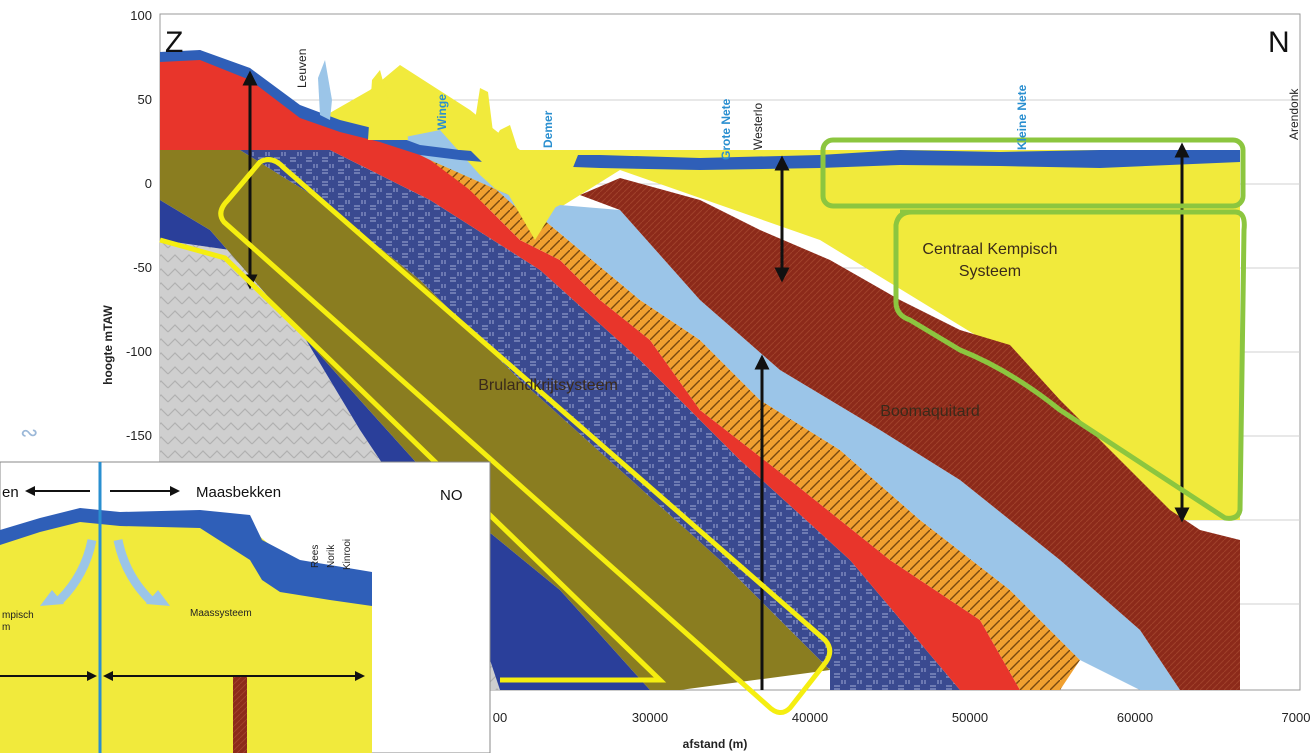 This screenshot has height=753, width=1314. What do you see at coordinates (726, 129) in the screenshot?
I see `river-label: Grote Nete` at bounding box center [726, 129].